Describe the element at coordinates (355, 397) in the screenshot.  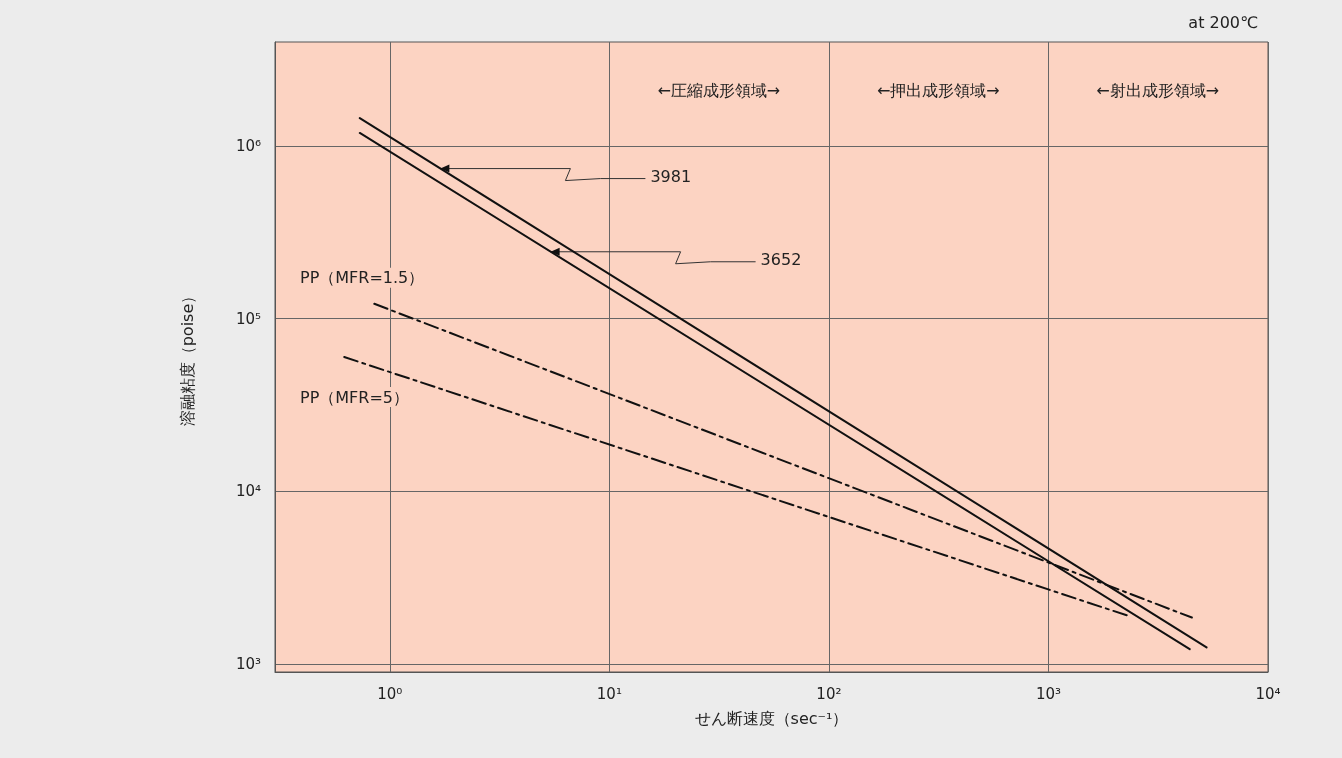
I see `series-label: PP（MFR=5）` at that location.